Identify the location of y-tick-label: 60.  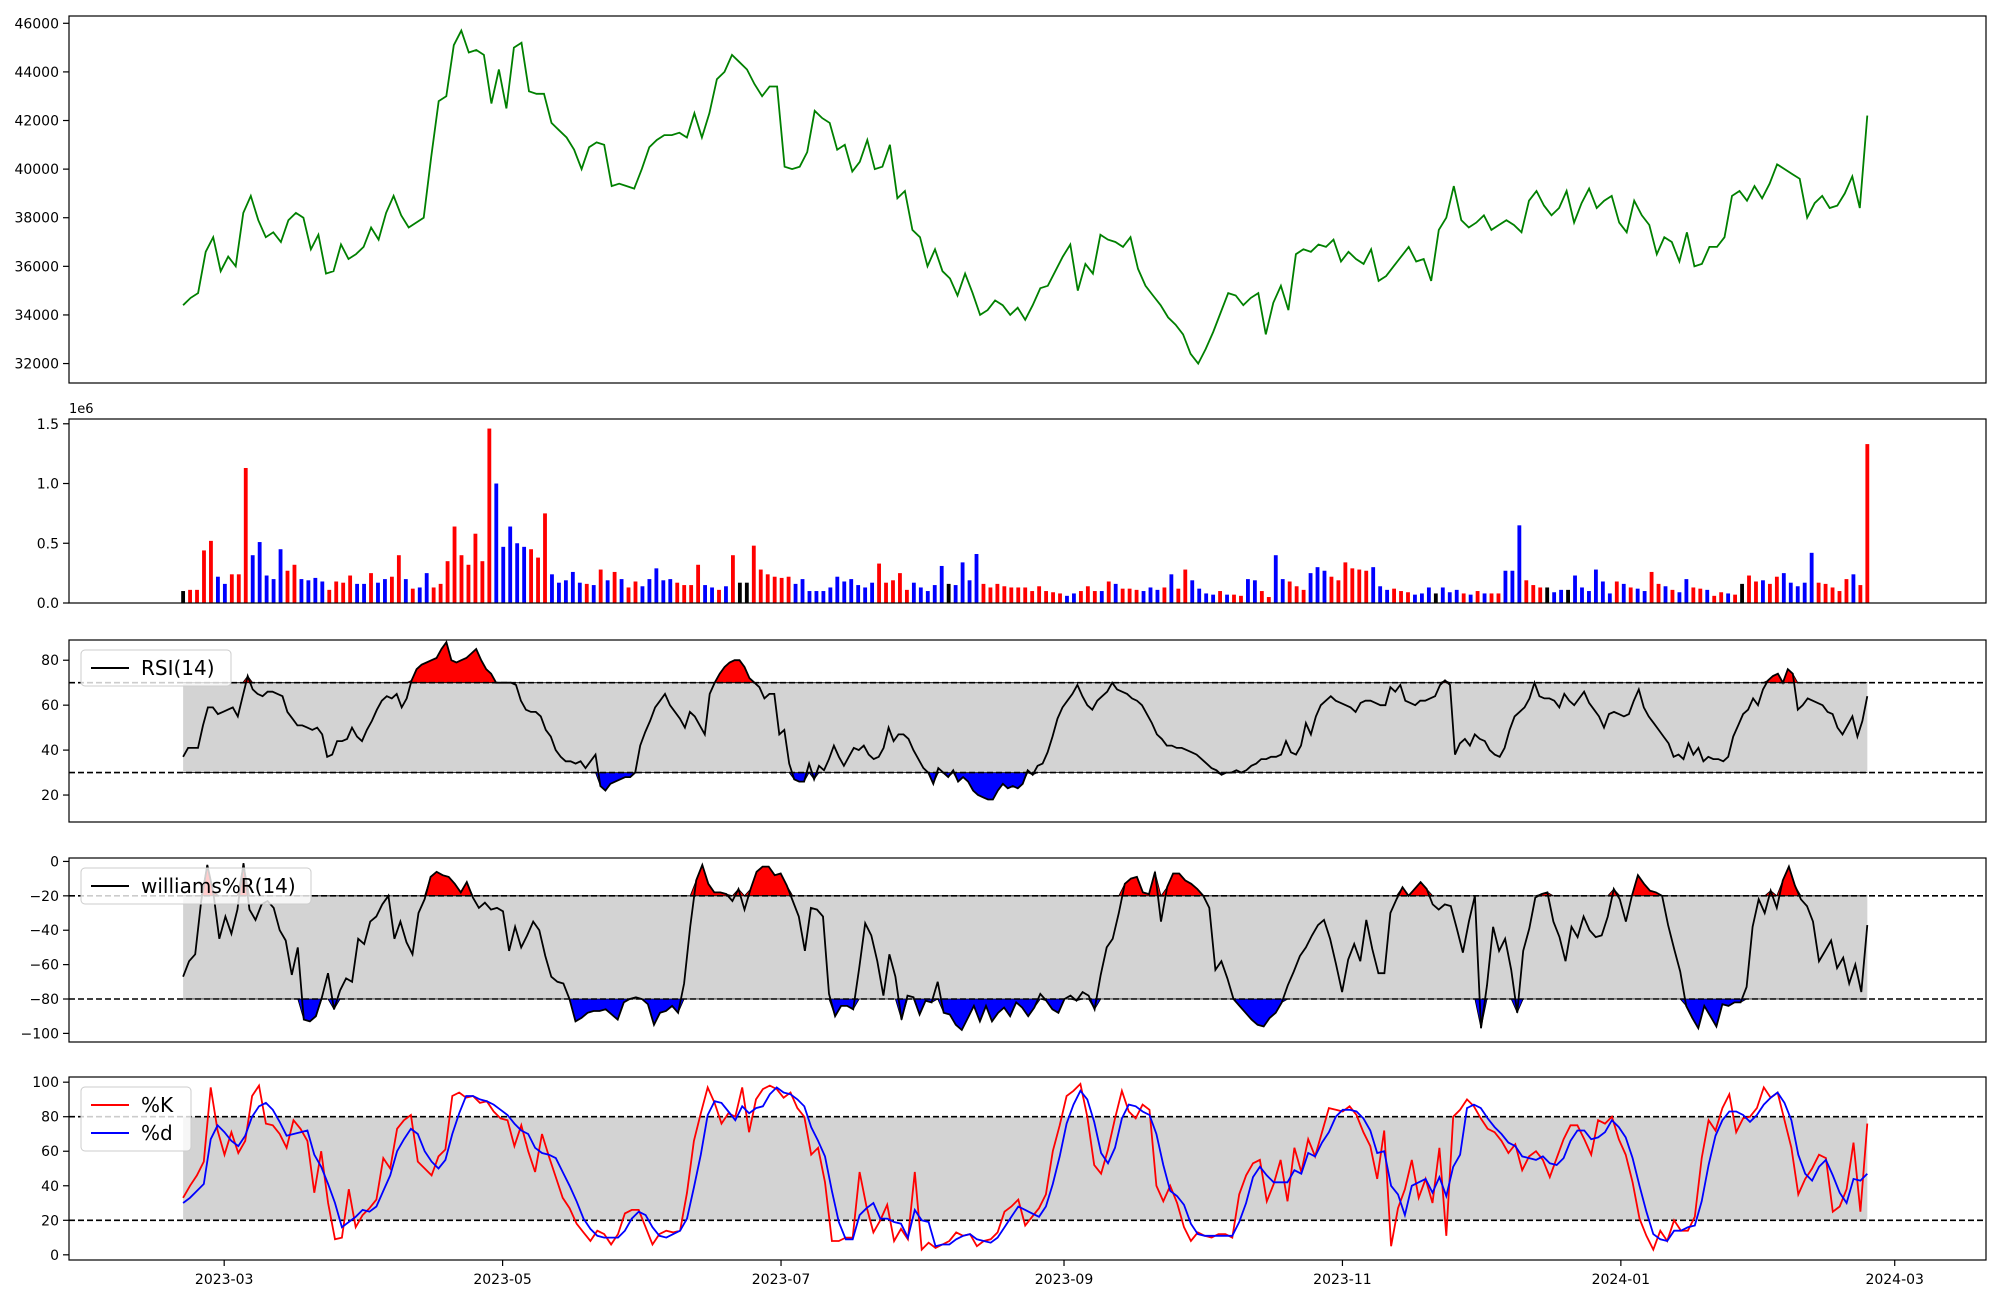
(50, 706).